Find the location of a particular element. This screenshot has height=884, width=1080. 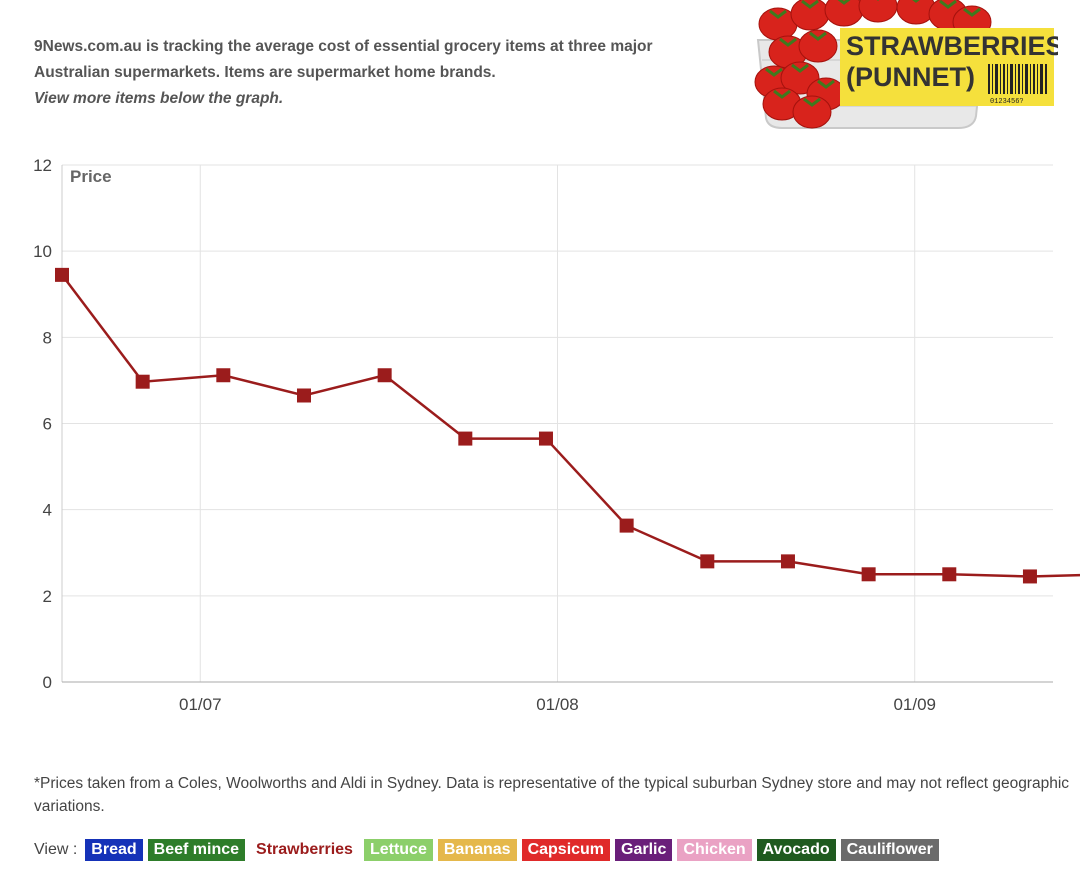

label-line-2: (PUNNET) is located at coordinates (910, 77).